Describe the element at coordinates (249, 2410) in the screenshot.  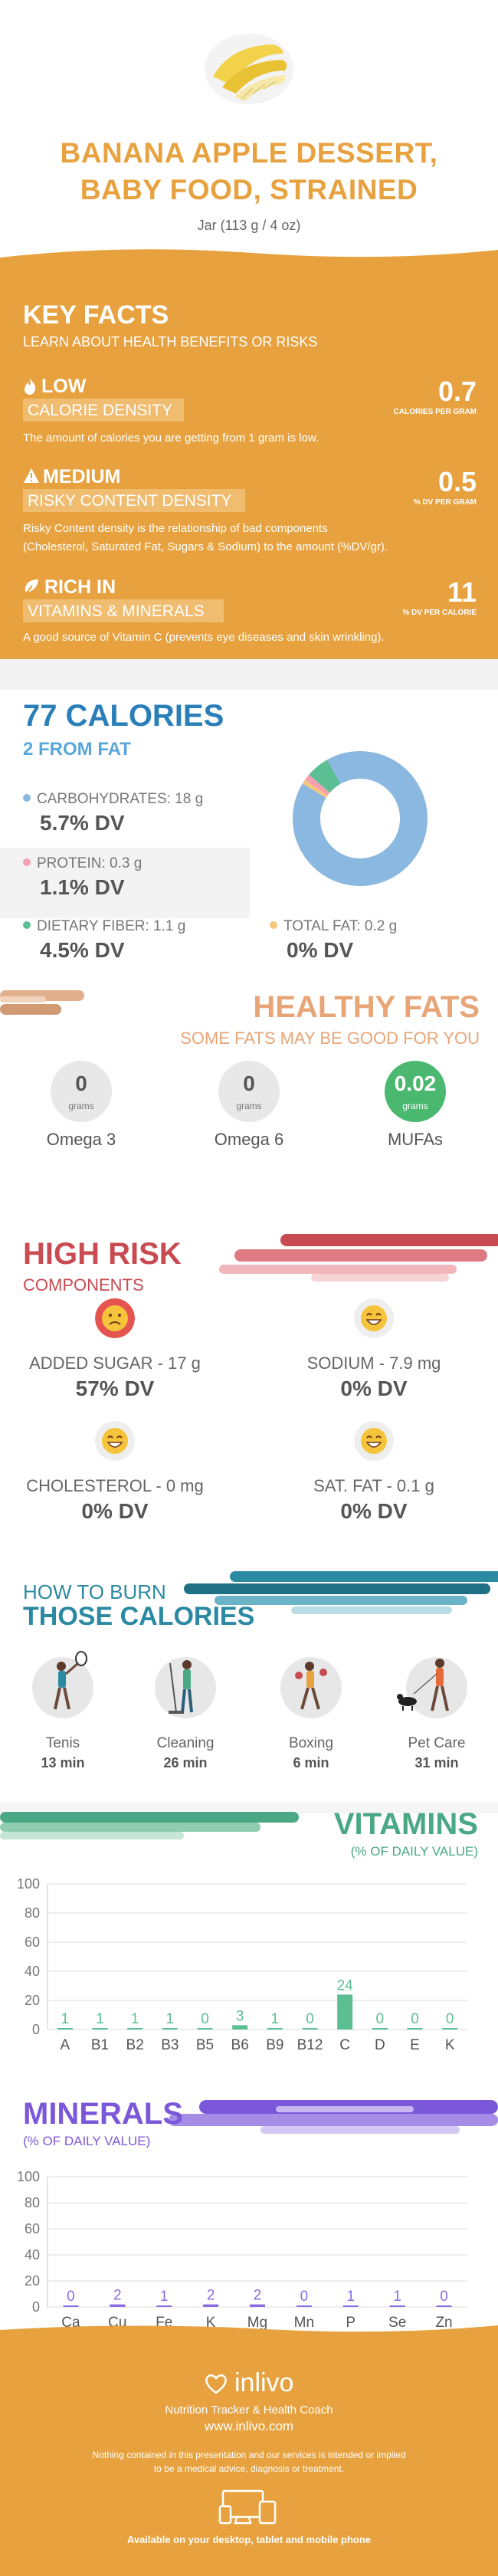
I see `footer-tagline: Nutrition Tracker & Health Coach` at that location.